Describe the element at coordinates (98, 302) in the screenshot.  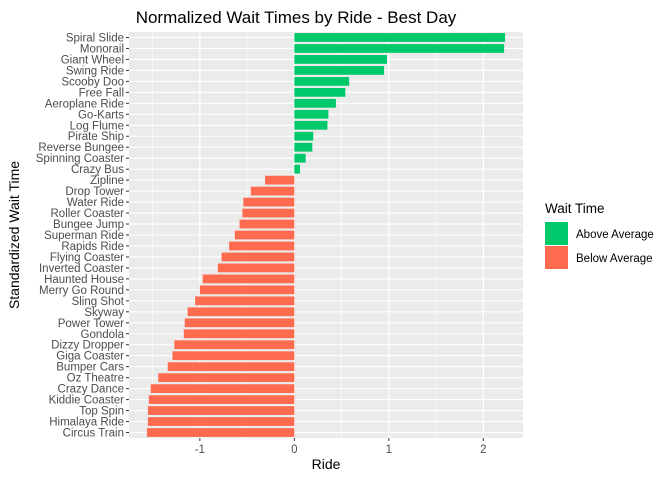
I see `y-tick-label: Sling Shot` at that location.